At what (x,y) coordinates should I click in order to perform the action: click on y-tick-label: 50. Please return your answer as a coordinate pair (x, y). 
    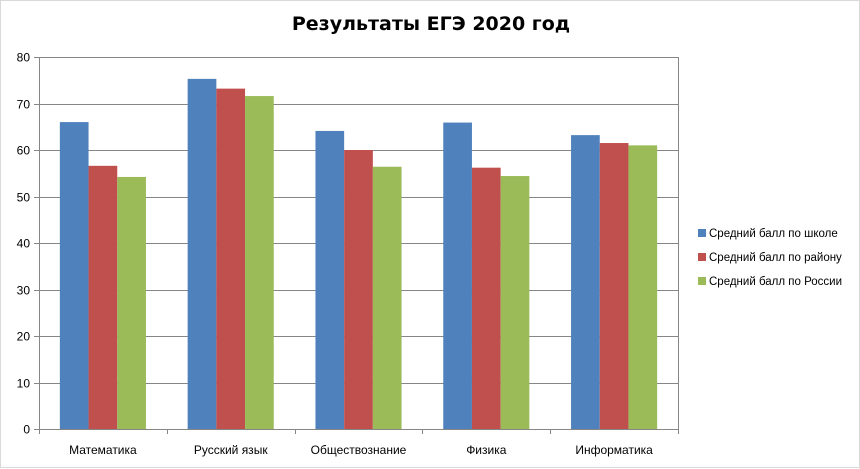
    Looking at the image, I should click on (24, 198).